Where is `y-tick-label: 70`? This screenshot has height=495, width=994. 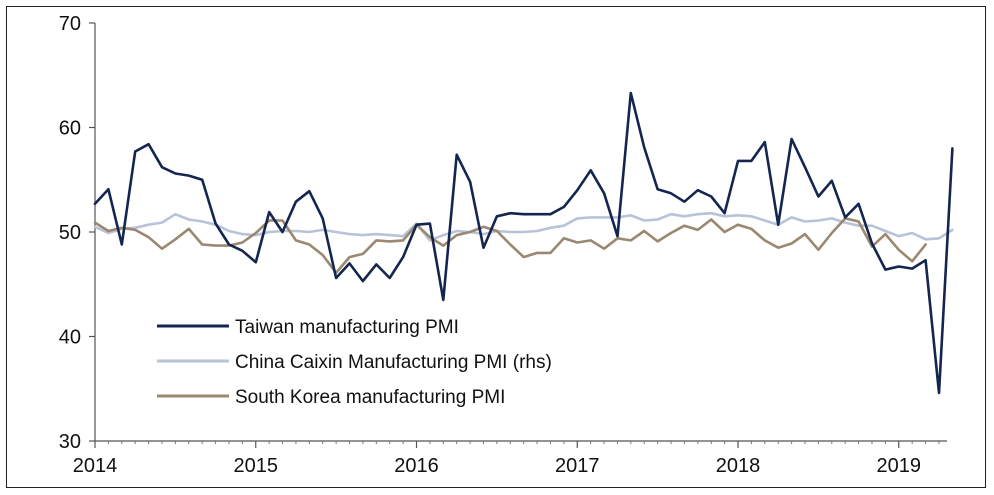
y-tick-label: 70 is located at coordinates (70, 24).